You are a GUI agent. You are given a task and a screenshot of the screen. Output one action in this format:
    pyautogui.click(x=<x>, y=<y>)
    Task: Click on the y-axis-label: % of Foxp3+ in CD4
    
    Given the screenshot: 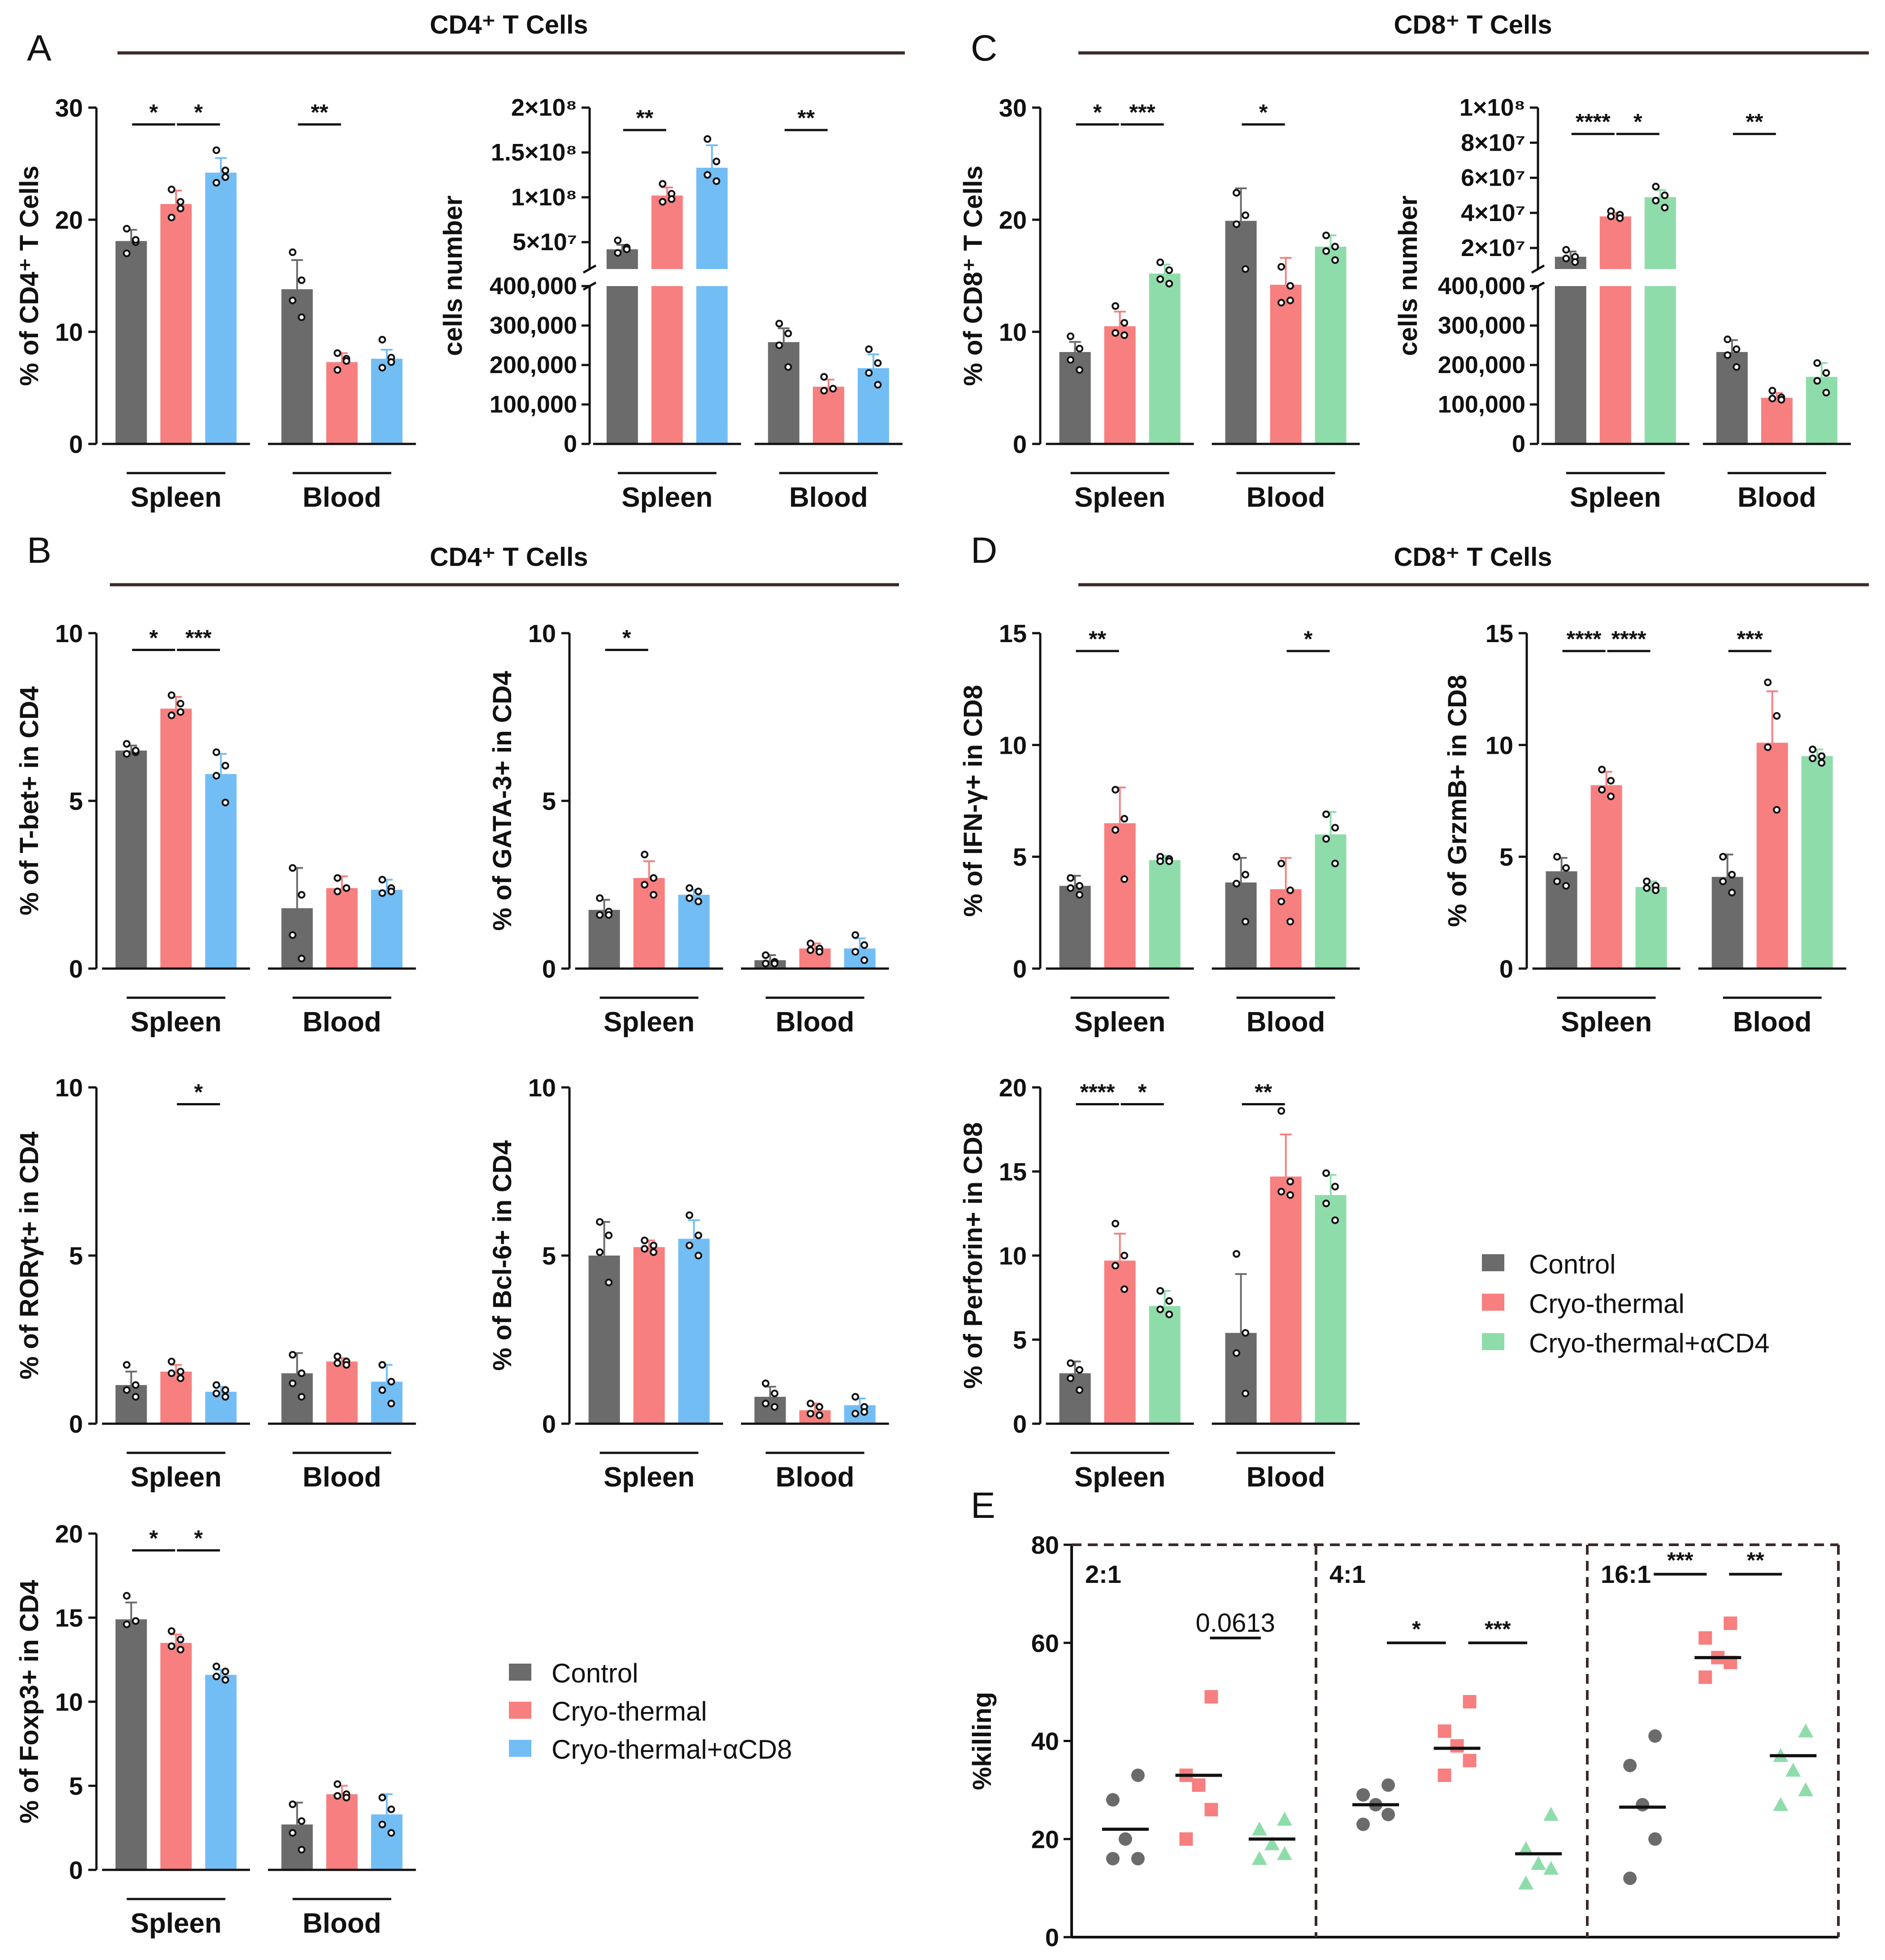 What is the action you would take?
    pyautogui.click(x=29, y=1701)
    